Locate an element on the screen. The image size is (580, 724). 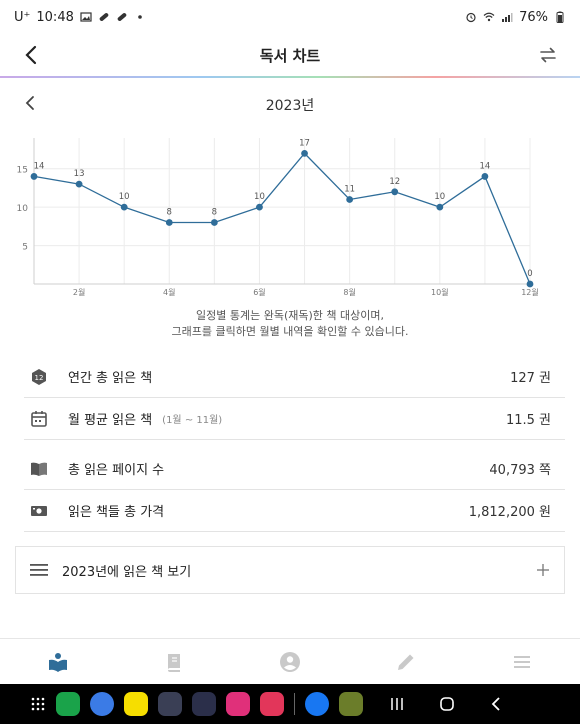
year-label: 2023년 is located at coordinates (290, 106).